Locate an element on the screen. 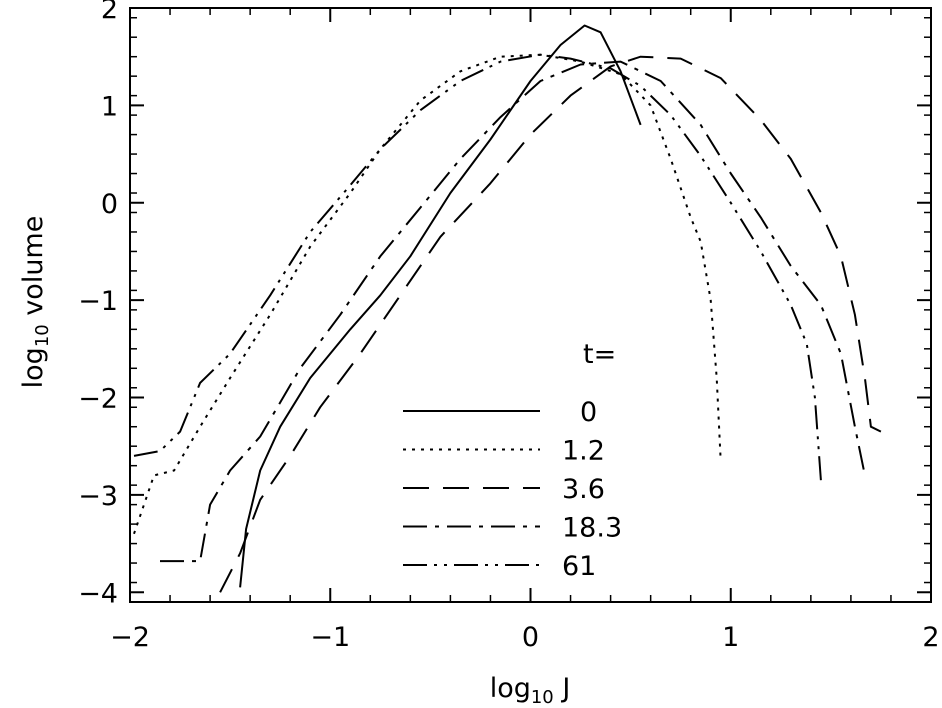  legend-label: 0 is located at coordinates (588, 412).